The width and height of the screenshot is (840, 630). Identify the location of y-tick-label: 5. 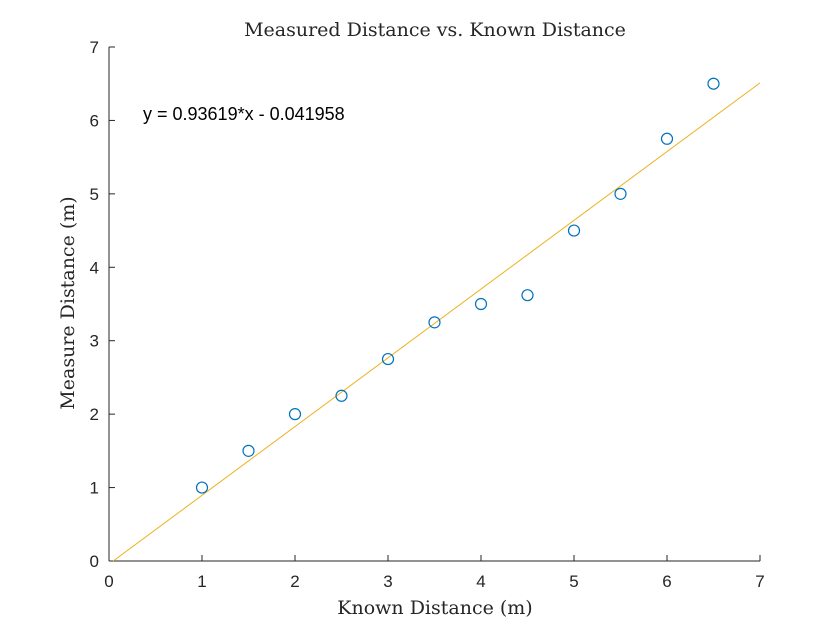
(94, 194).